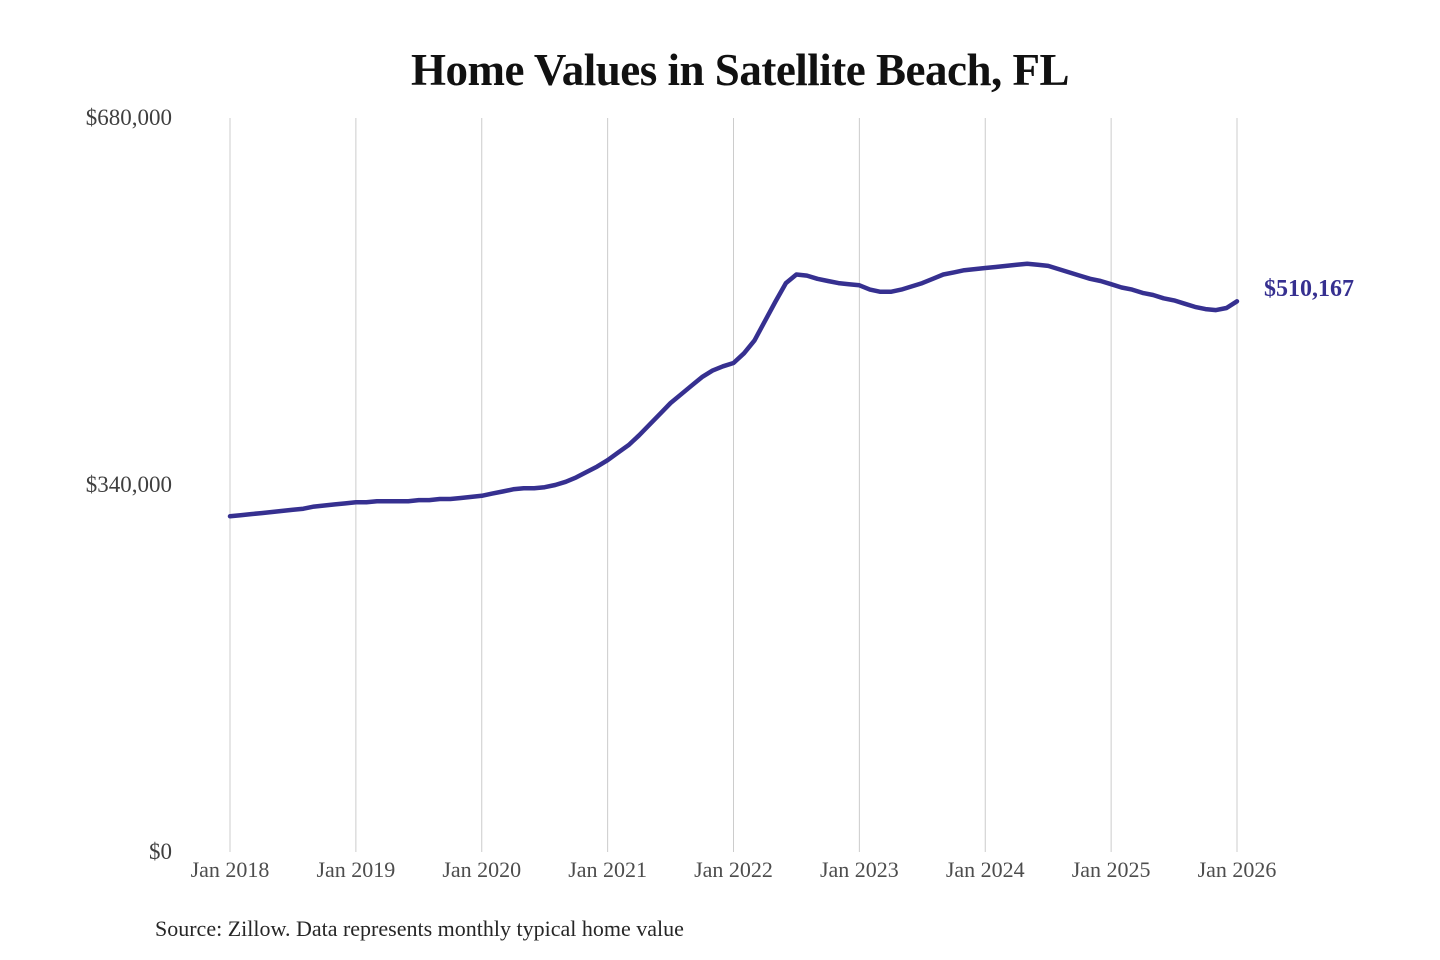 Image resolution: width=1440 pixels, height=960 pixels. I want to click on x-axis-tick-label: Jan 2024, so click(985, 869).